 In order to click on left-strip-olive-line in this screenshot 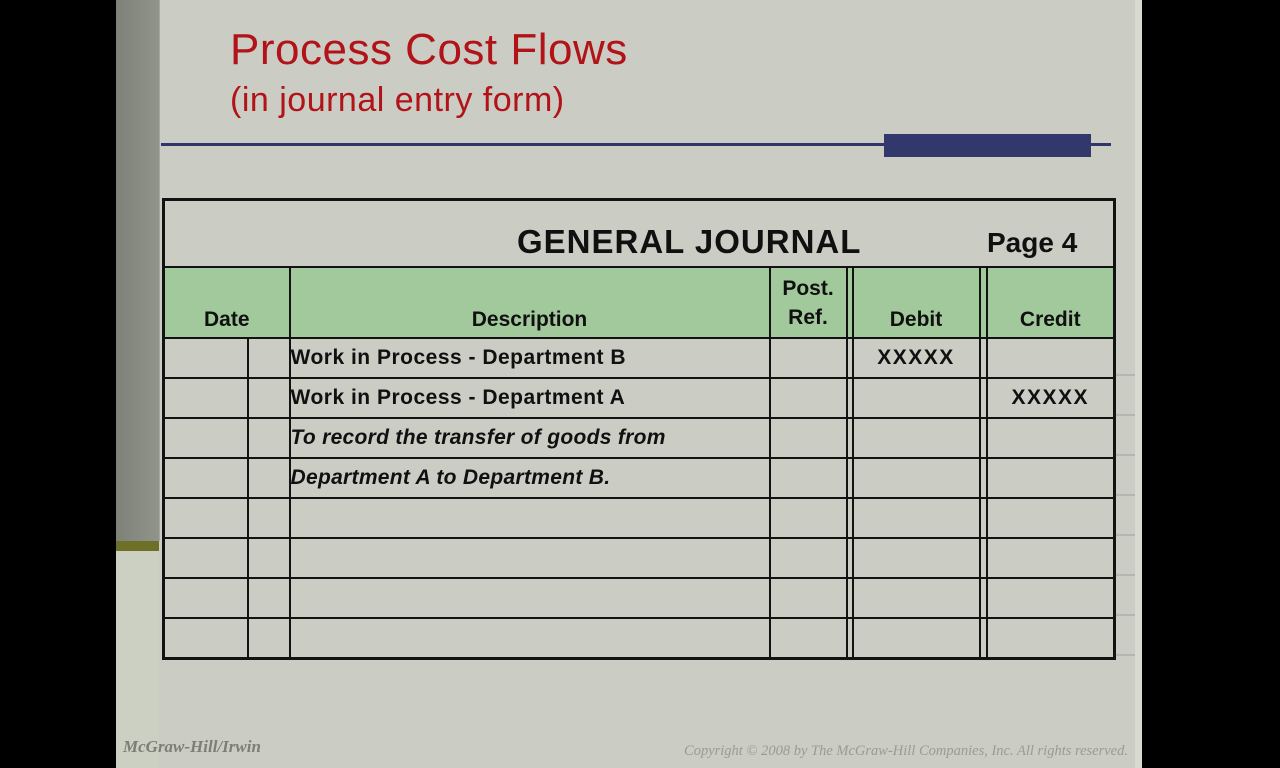, I will do `click(137, 546)`.